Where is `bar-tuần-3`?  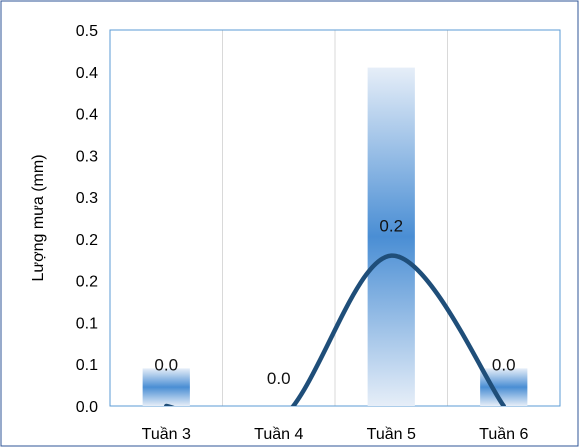
bar-tuần-3 is located at coordinates (166, 387).